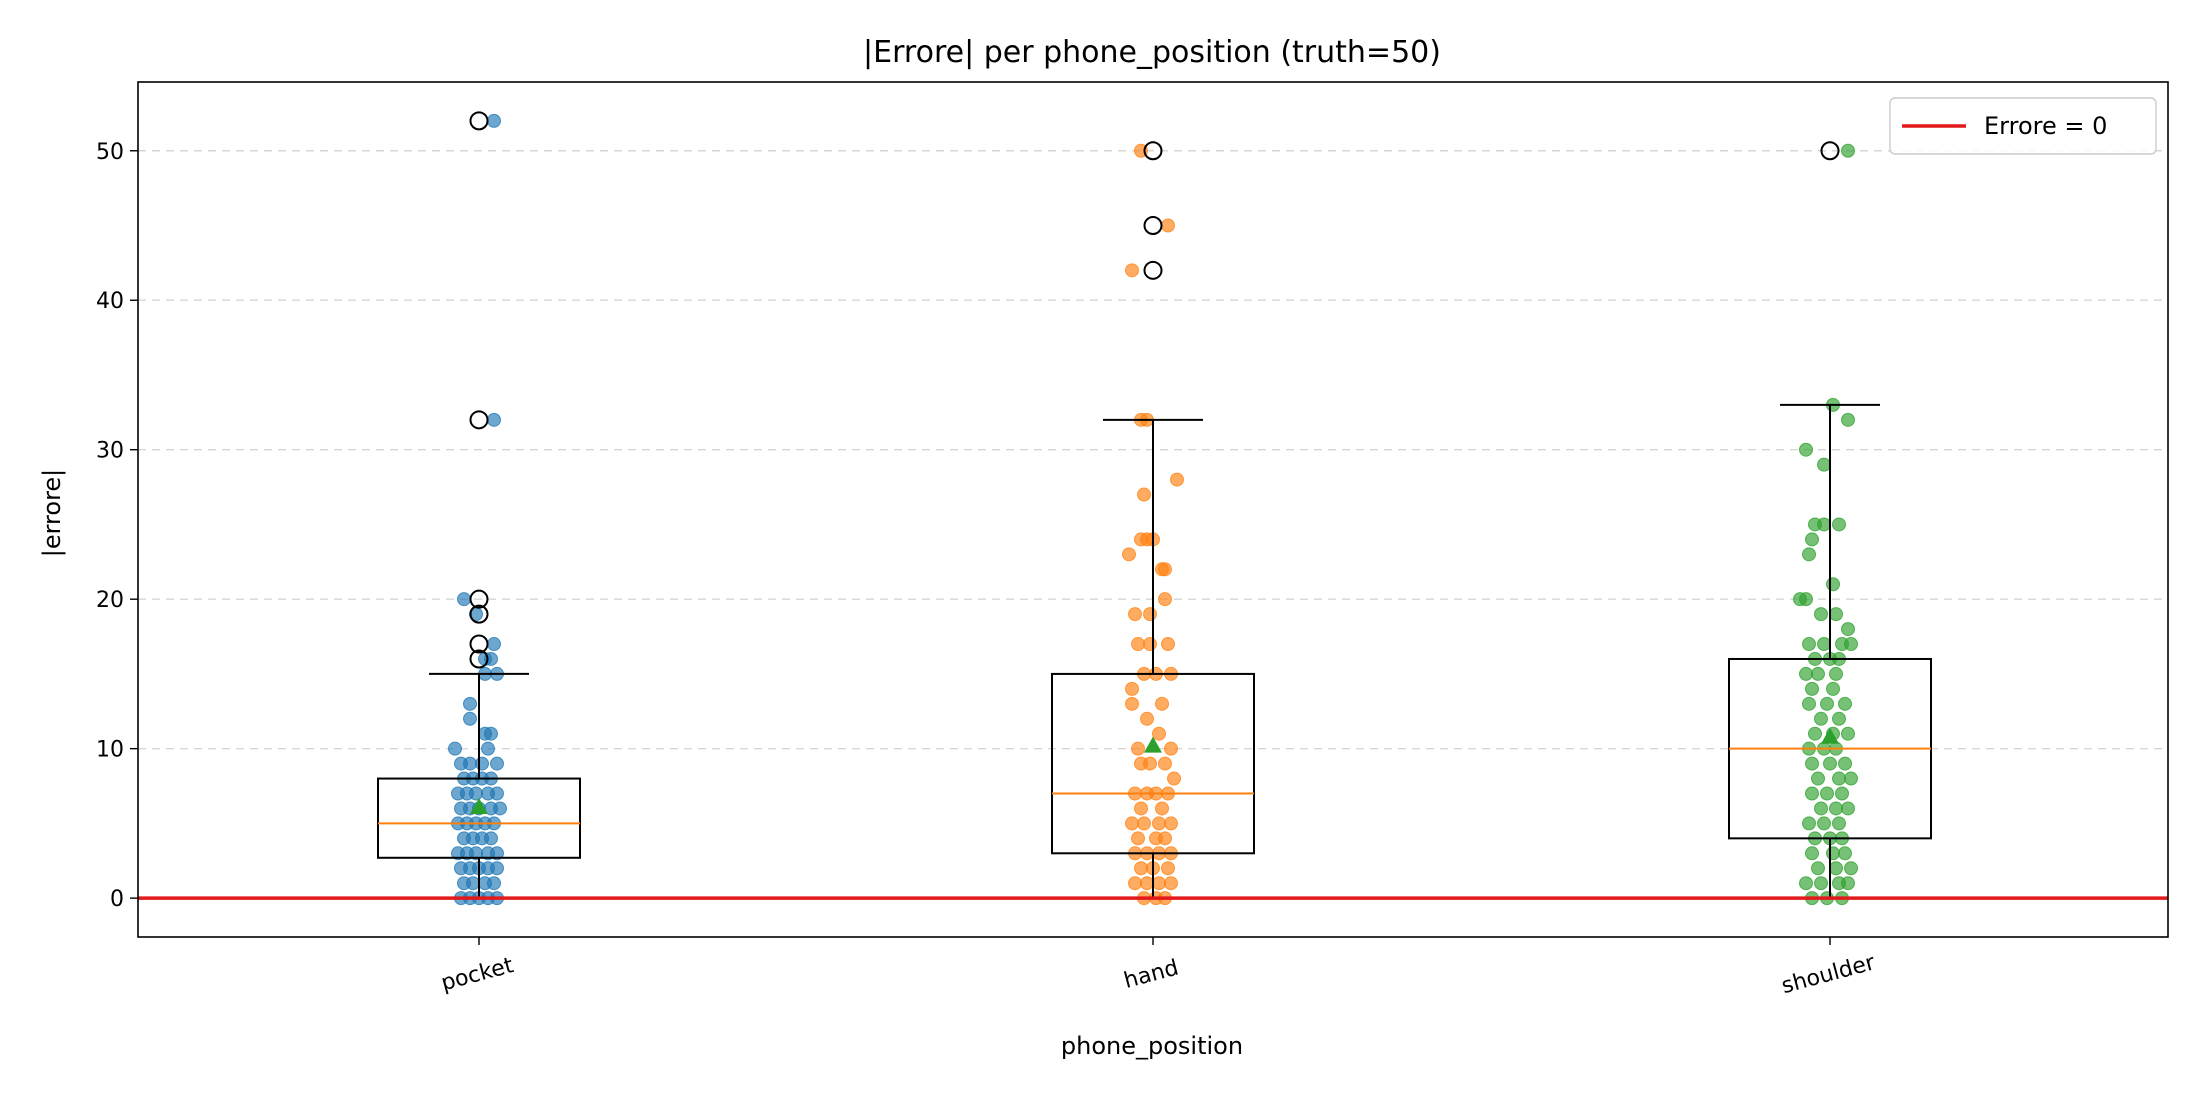 The width and height of the screenshot is (2200, 1100). I want to click on iqr-box, so click(479, 818).